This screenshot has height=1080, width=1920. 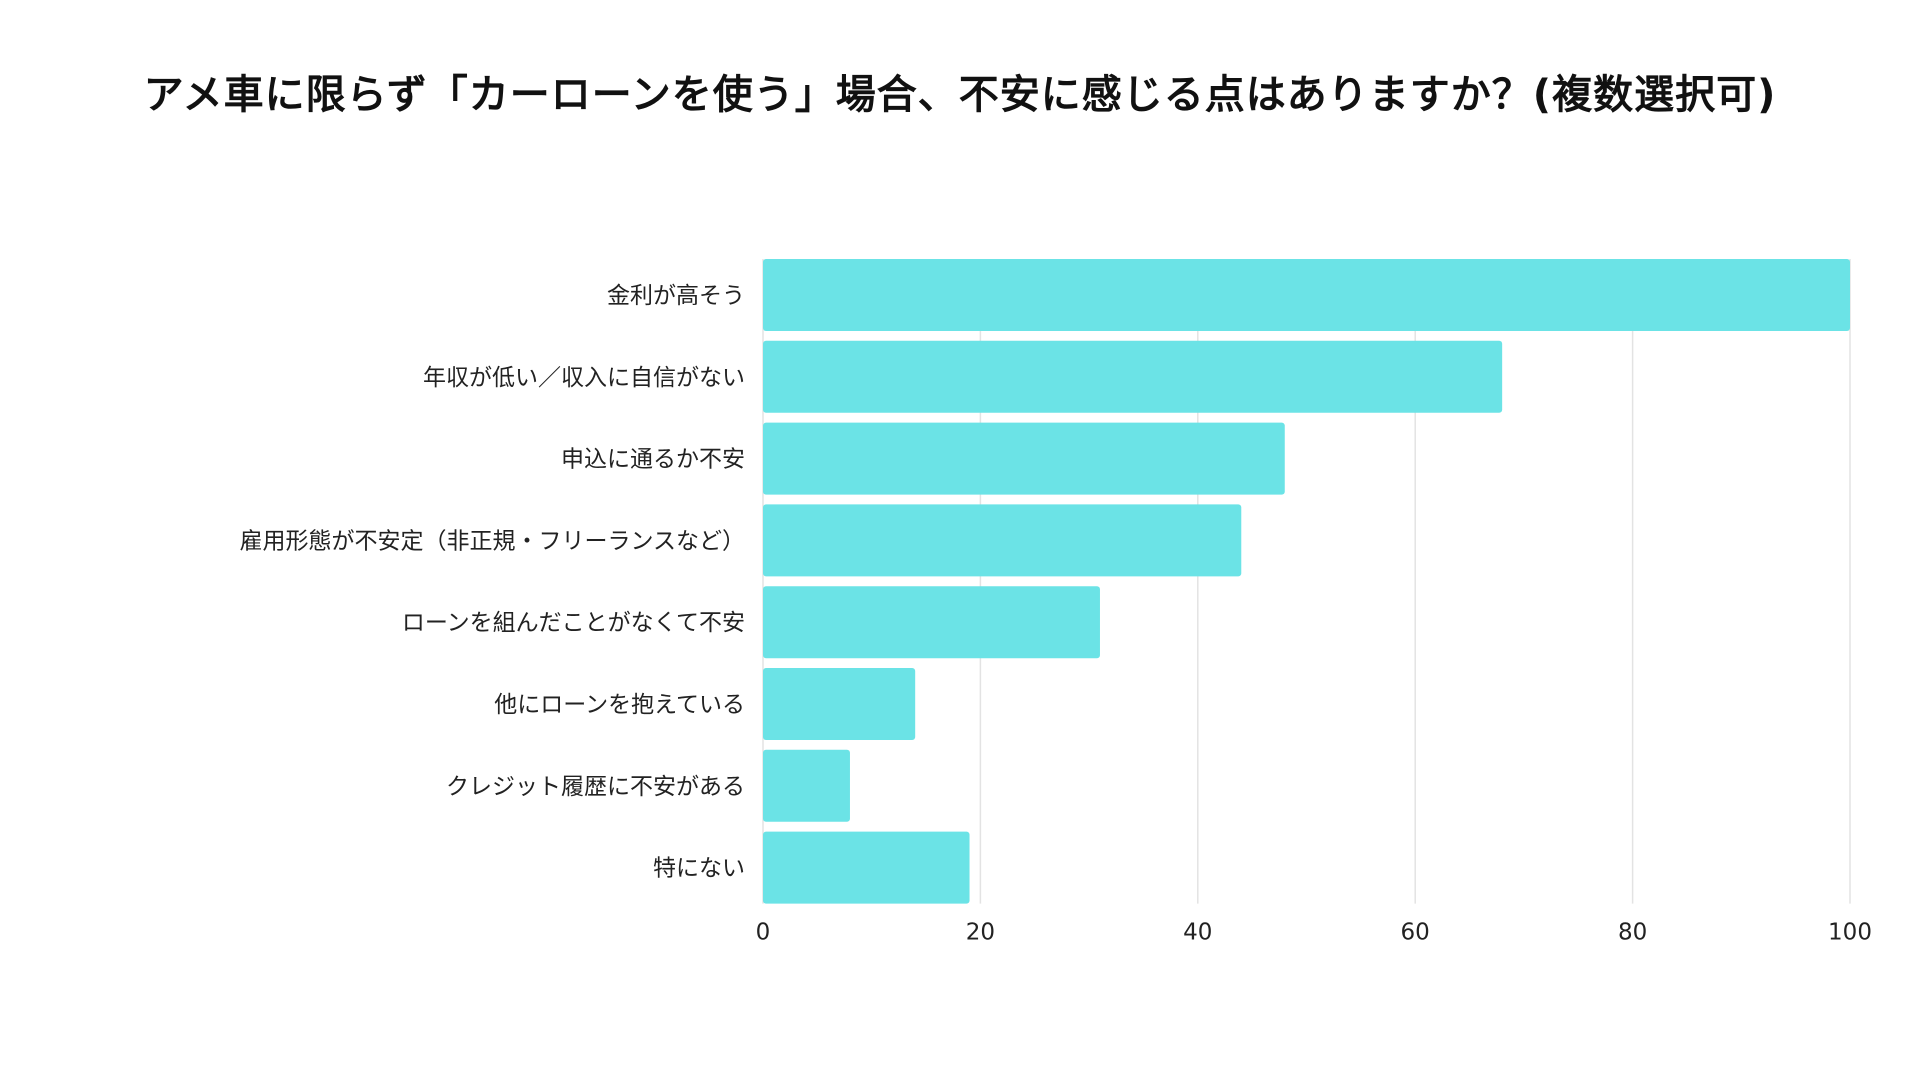 What do you see at coordinates (1850, 933) in the screenshot?
I see `x-tick-label: 100` at bounding box center [1850, 933].